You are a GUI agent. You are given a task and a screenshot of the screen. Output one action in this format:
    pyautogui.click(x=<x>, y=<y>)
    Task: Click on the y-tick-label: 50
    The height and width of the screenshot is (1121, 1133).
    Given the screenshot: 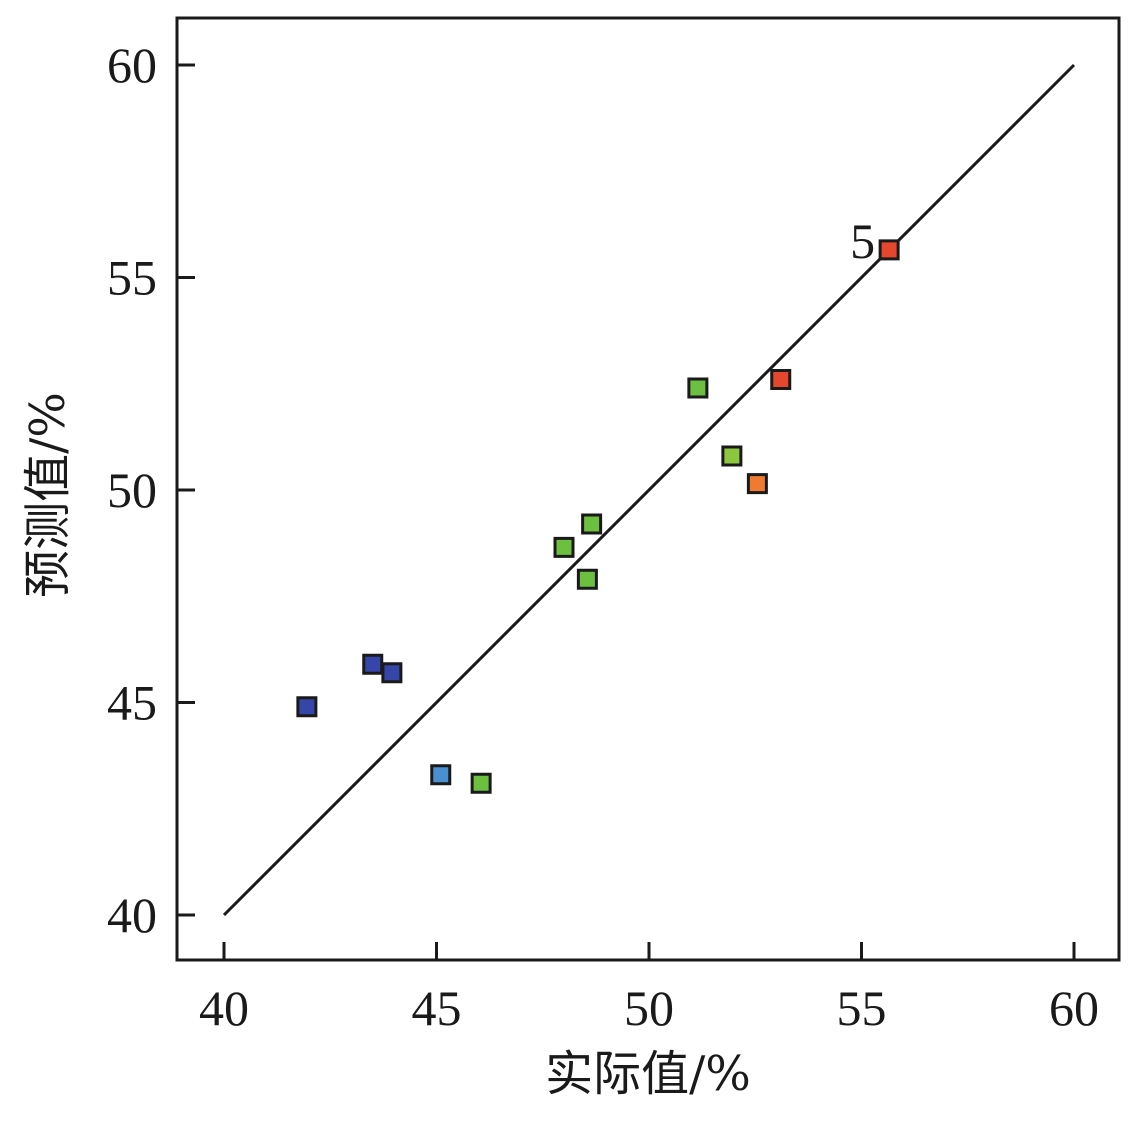 What is the action you would take?
    pyautogui.click(x=132, y=490)
    